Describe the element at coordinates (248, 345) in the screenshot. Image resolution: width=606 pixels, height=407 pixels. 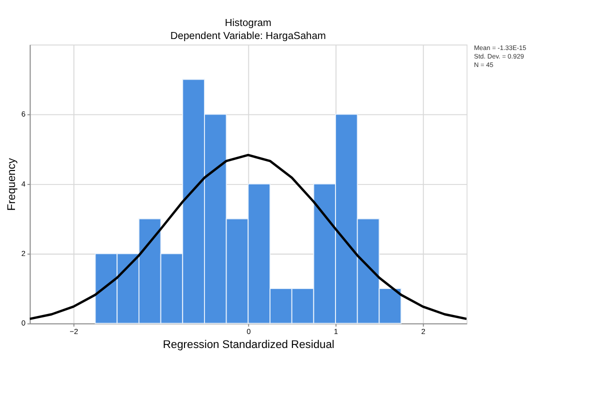
I see `x-axis-title: Regression Standardized Residual` at that location.